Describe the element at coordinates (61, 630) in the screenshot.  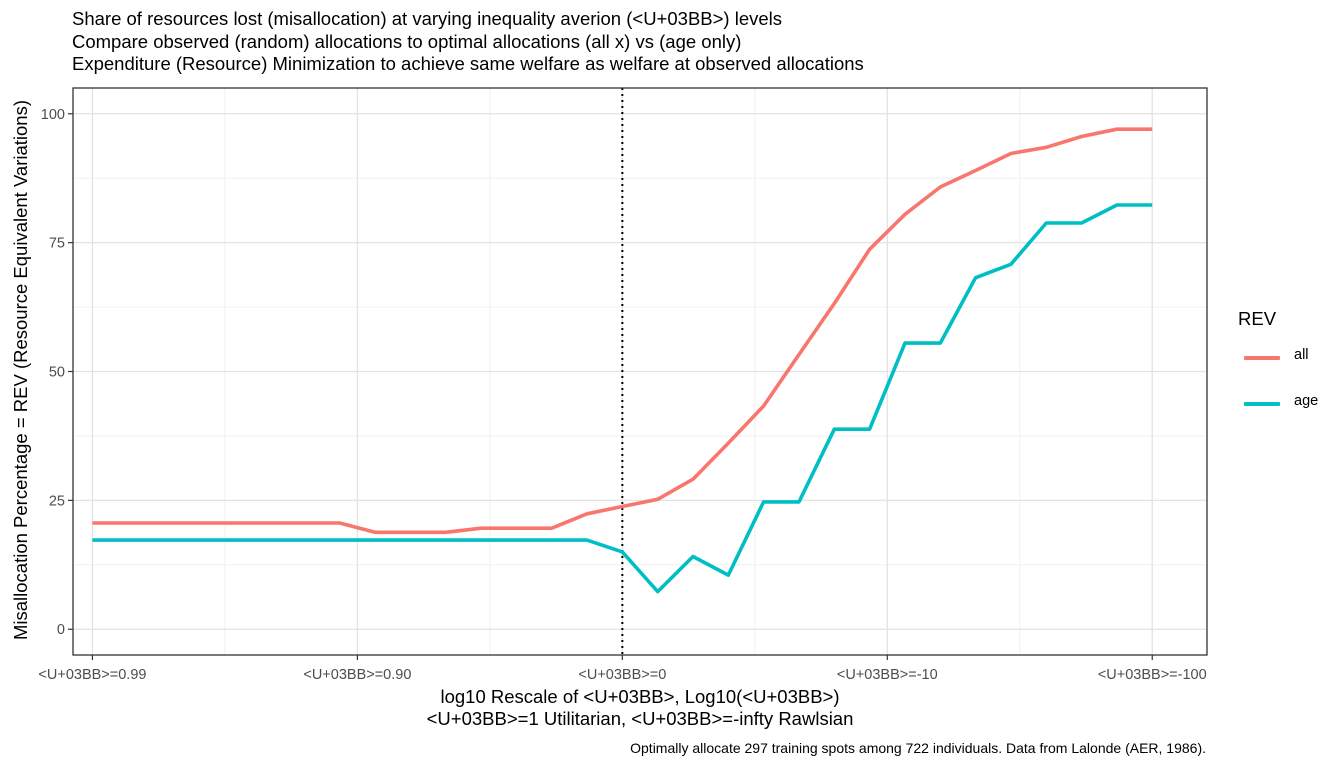
I see `y-tick-label: 0` at that location.